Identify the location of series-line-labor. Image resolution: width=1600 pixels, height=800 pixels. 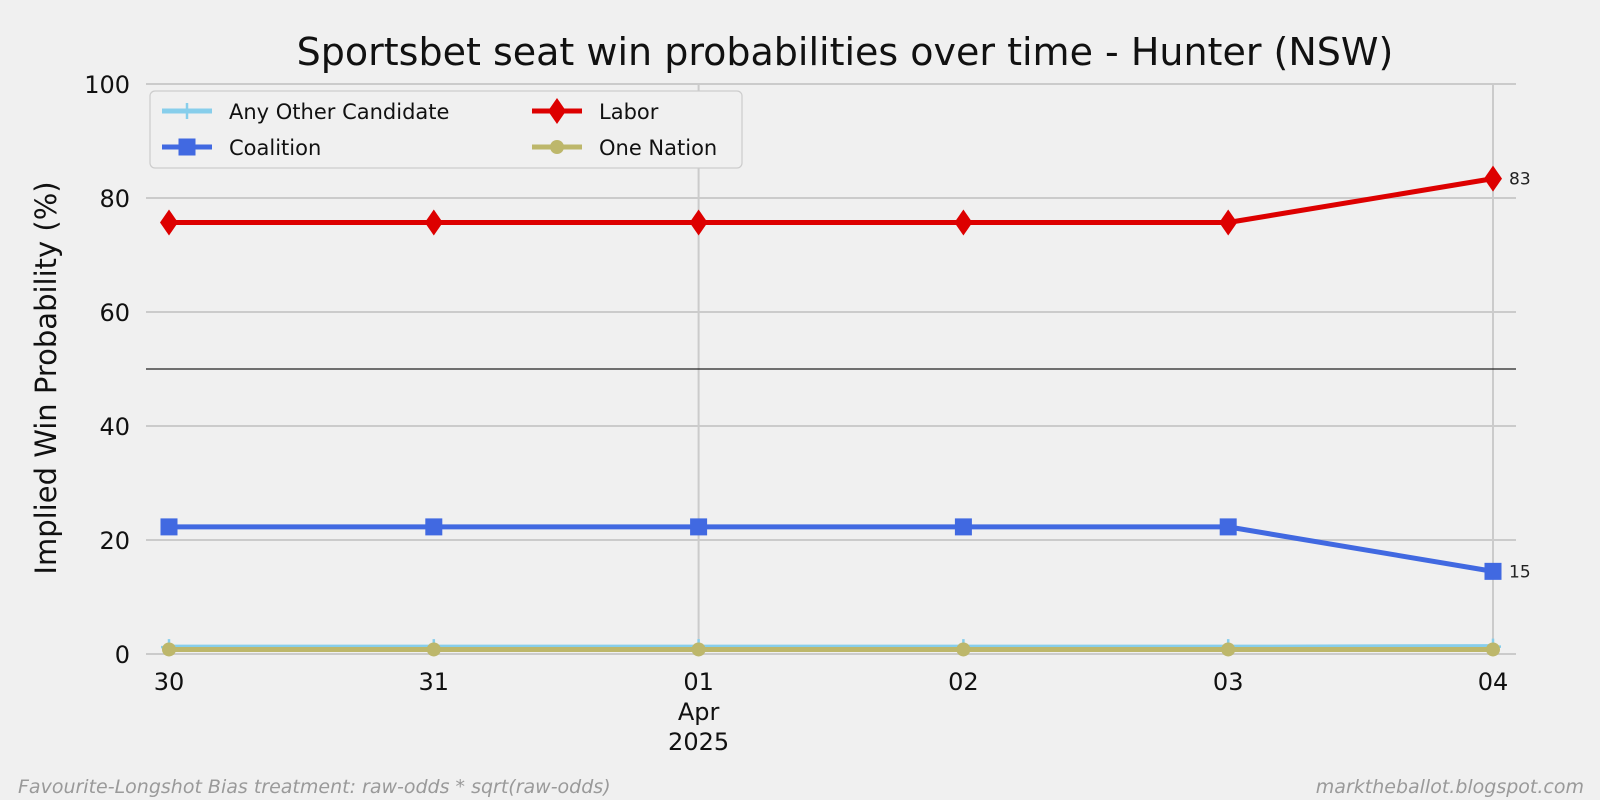
(831, 201).